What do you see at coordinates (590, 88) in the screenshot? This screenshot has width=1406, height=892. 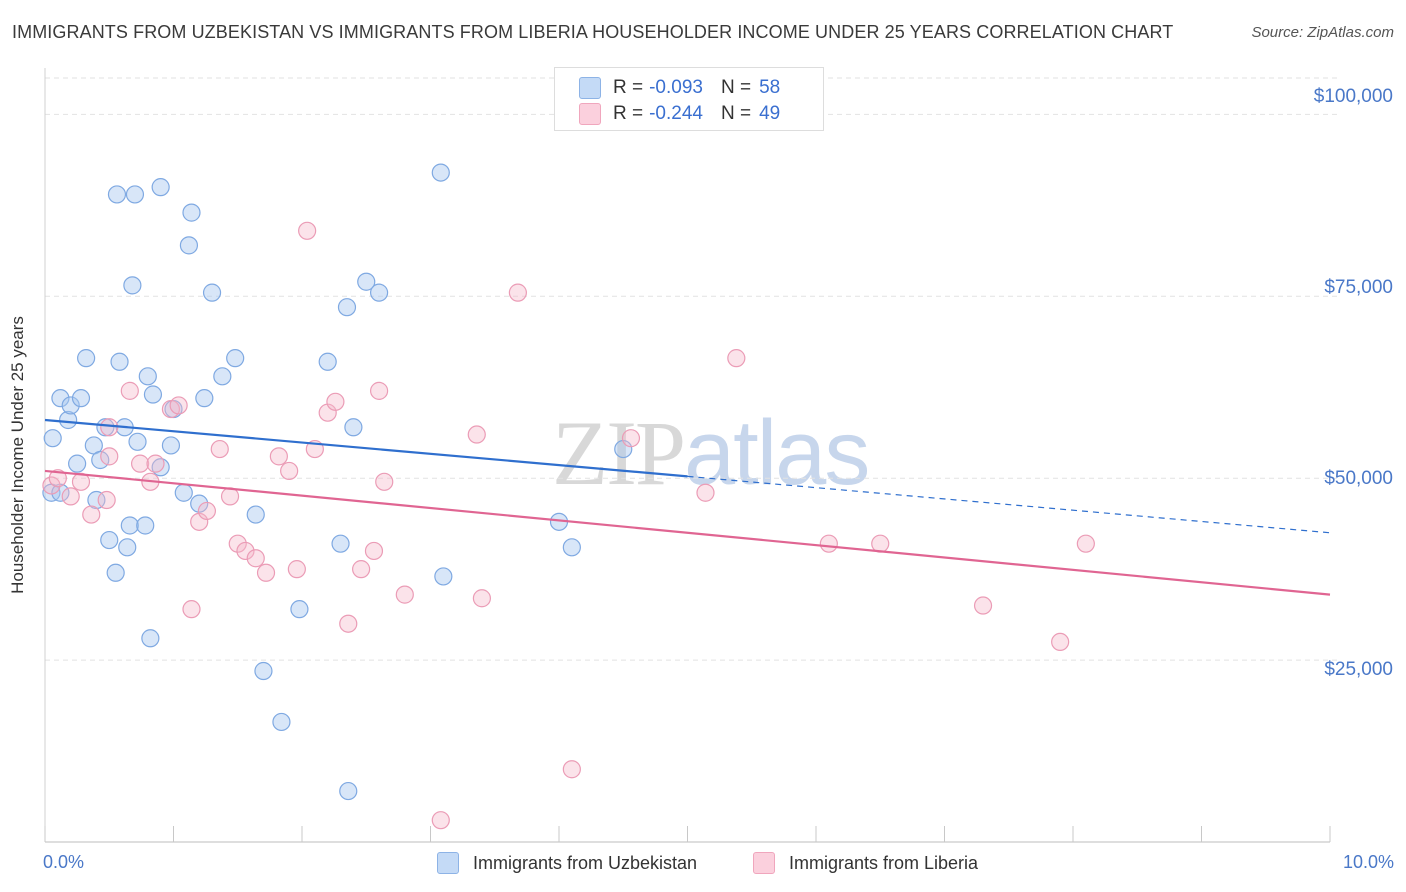 I see `legend-swatch-blue` at bounding box center [590, 88].